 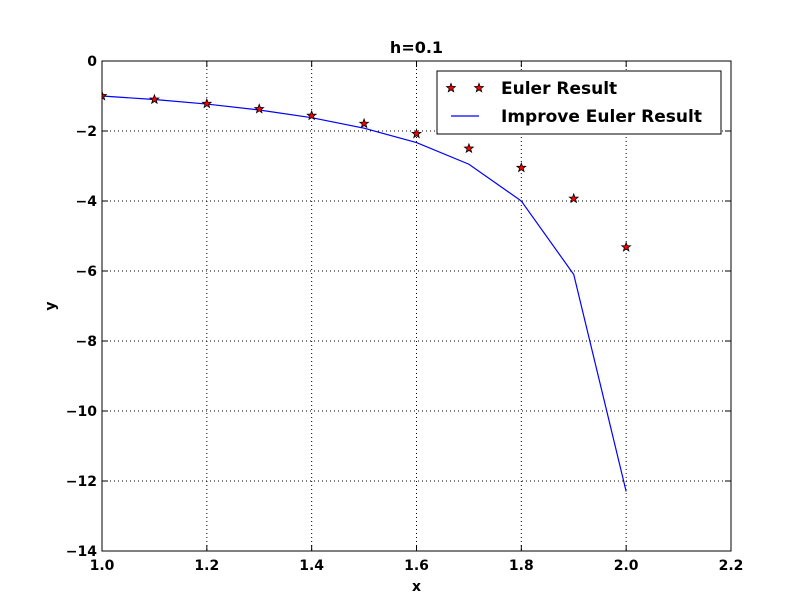 What do you see at coordinates (92, 62) in the screenshot?
I see `y-tick-label: 0` at bounding box center [92, 62].